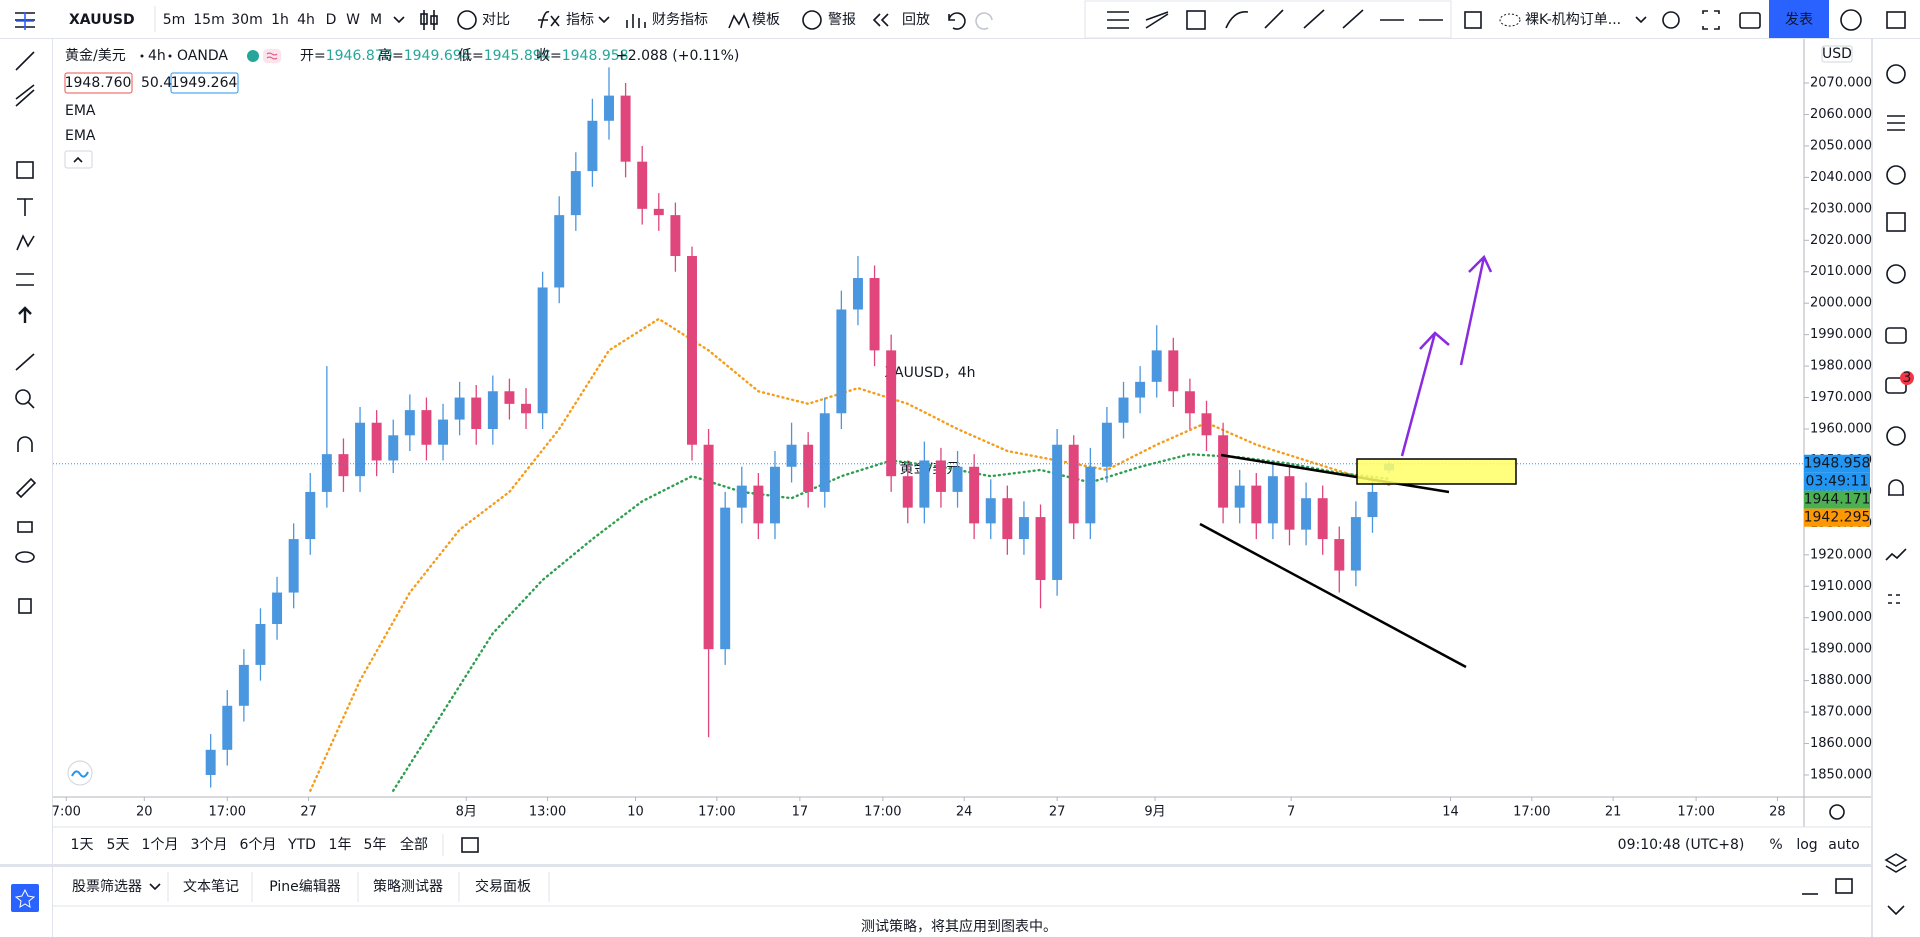  I want to click on financials-icon, so click(636, 21).